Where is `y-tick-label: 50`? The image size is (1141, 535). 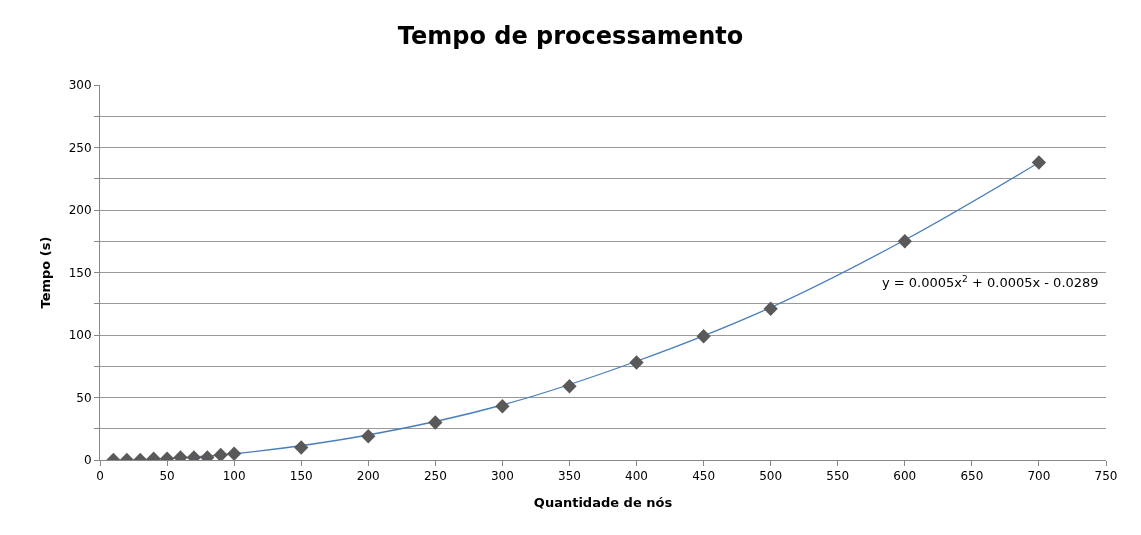 y-tick-label: 50 is located at coordinates (84, 397).